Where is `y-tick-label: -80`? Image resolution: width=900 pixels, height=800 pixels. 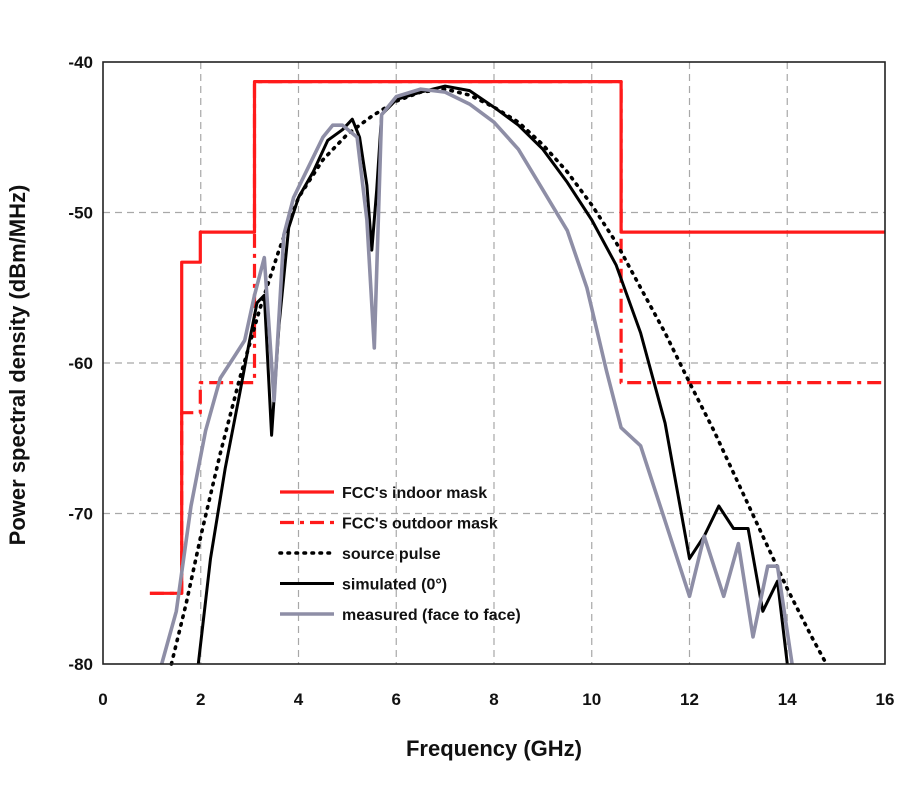
y-tick-label: -80 is located at coordinates (80, 664).